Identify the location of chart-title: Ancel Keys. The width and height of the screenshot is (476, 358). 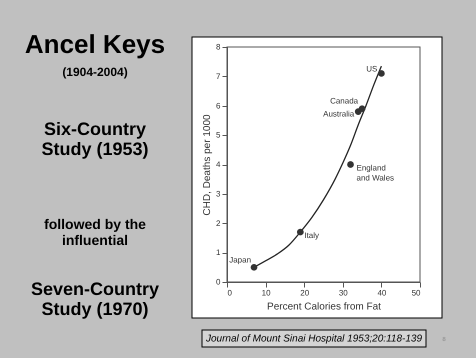
(95, 44).